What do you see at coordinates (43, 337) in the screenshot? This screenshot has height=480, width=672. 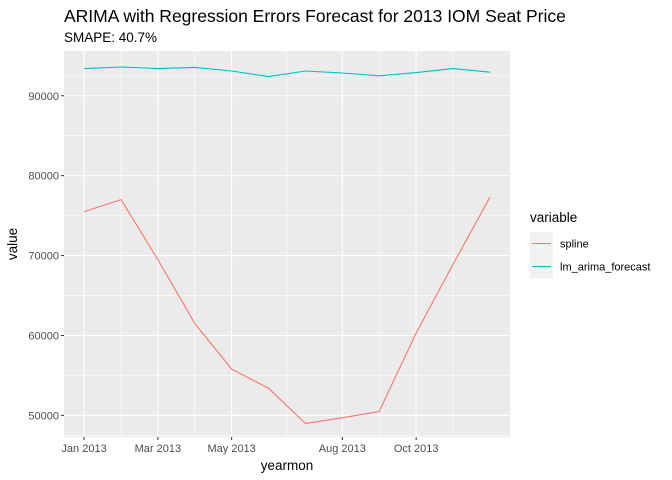 I see `y-tick-label: 60000` at bounding box center [43, 337].